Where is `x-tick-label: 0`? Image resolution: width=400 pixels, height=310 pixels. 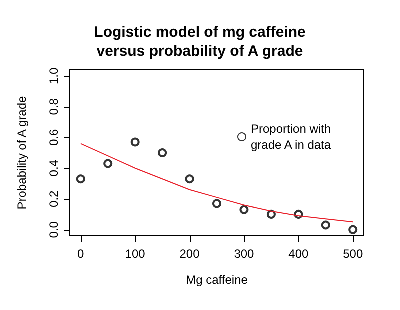 x-tick-label: 0 is located at coordinates (81, 254).